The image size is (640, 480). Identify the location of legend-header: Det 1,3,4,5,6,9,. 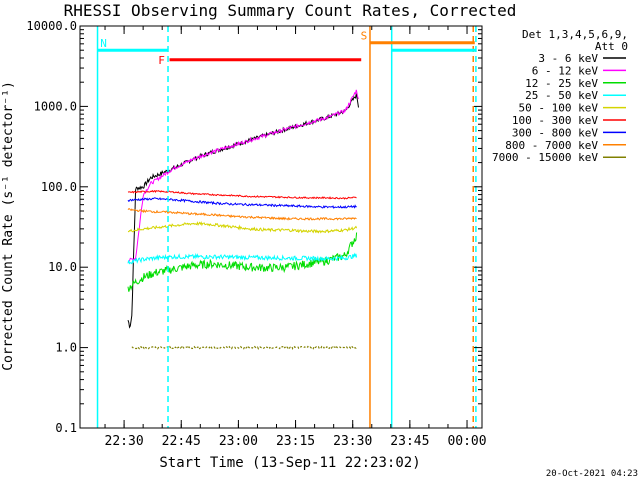
(575, 34).